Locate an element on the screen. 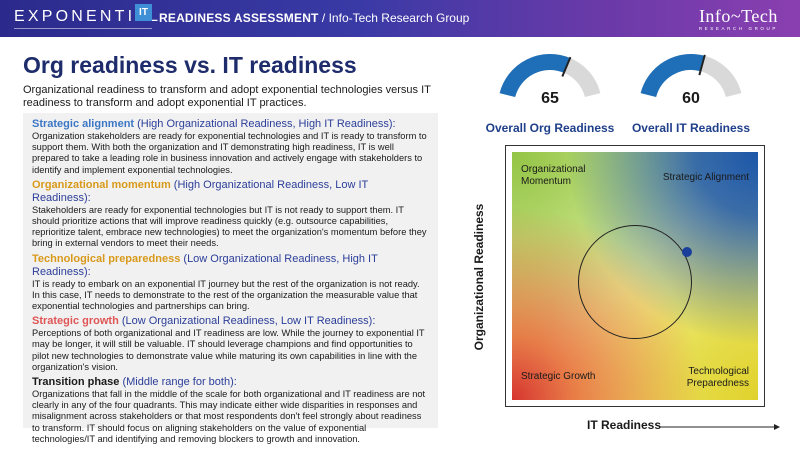  section-heading-name: Transition phase is located at coordinates (76, 382).